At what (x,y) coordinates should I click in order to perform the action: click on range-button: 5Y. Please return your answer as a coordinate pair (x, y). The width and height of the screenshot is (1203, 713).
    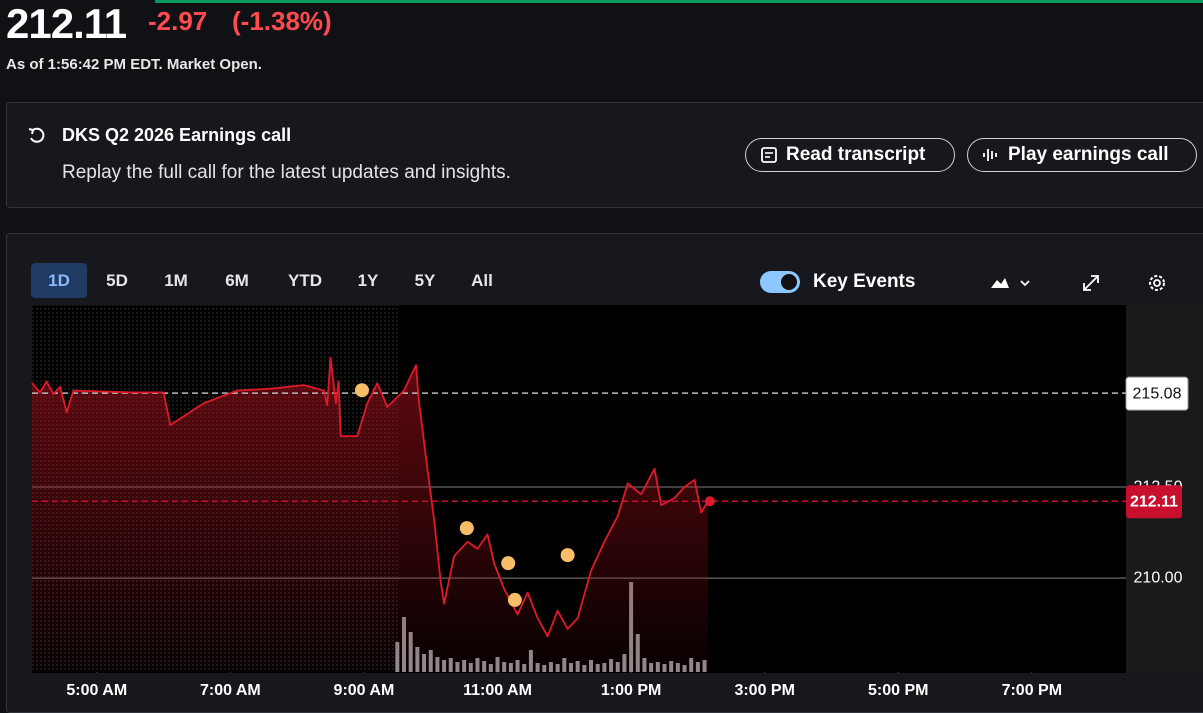
    Looking at the image, I should click on (425, 280).